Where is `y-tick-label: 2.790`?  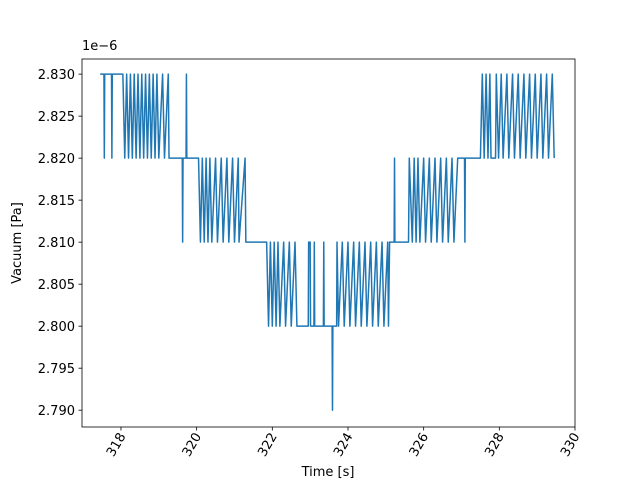
y-tick-label: 2.790 is located at coordinates (56, 411).